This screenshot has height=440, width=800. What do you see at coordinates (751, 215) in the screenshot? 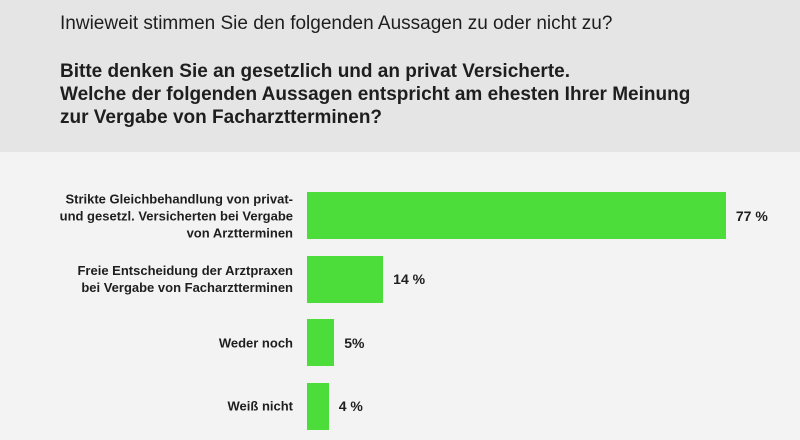
I see `value-label: 77 %` at bounding box center [751, 215].